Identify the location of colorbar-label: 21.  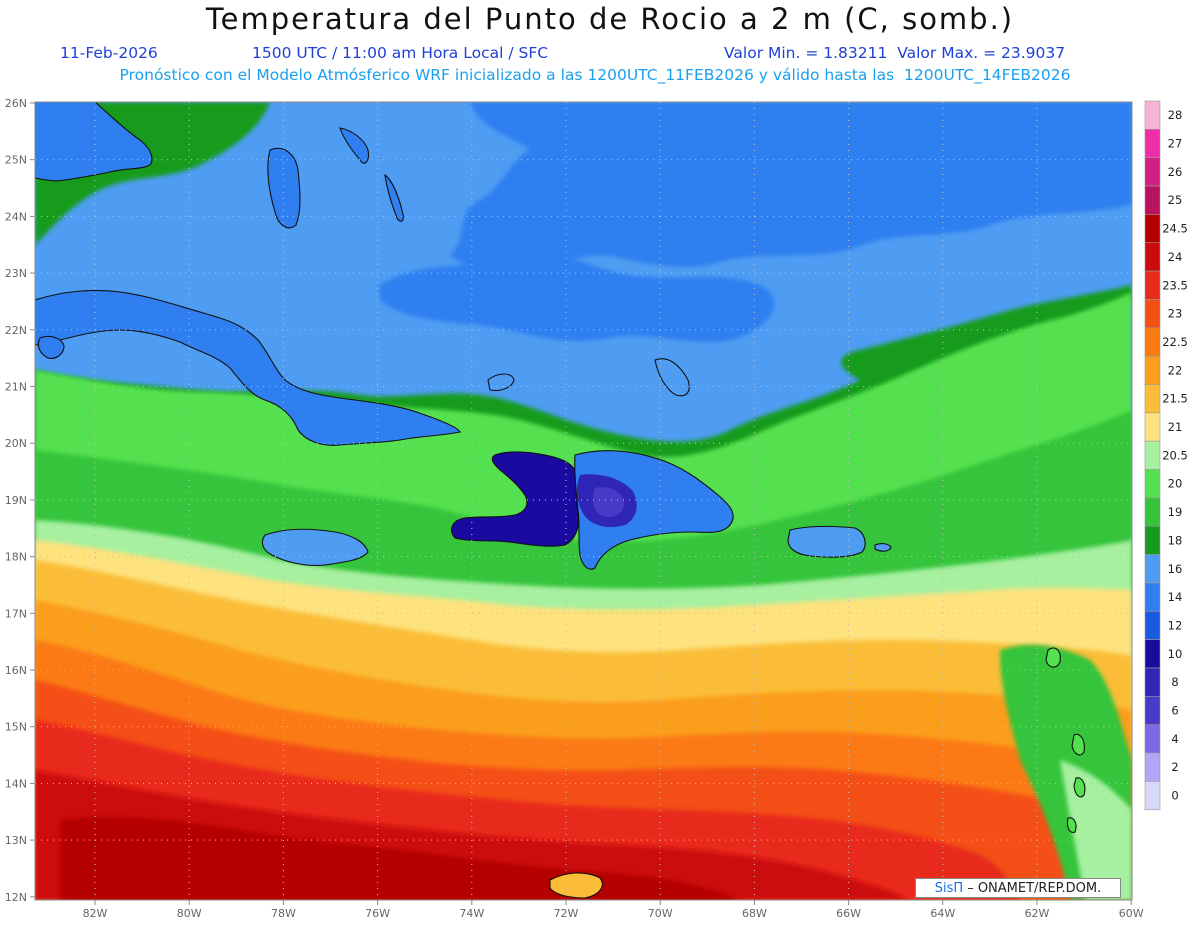
(1175, 427).